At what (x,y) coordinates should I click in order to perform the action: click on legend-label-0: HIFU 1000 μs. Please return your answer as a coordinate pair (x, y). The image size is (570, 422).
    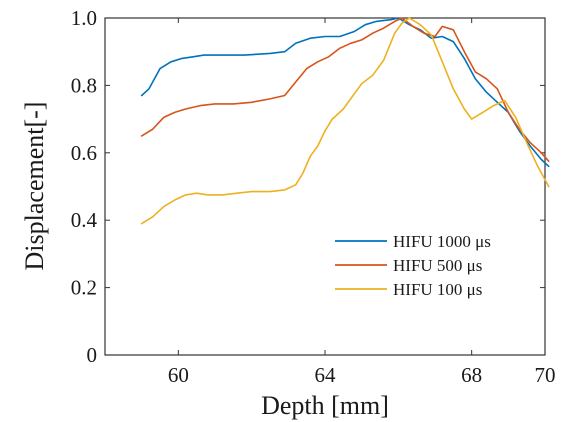
    Looking at the image, I should click on (442, 241).